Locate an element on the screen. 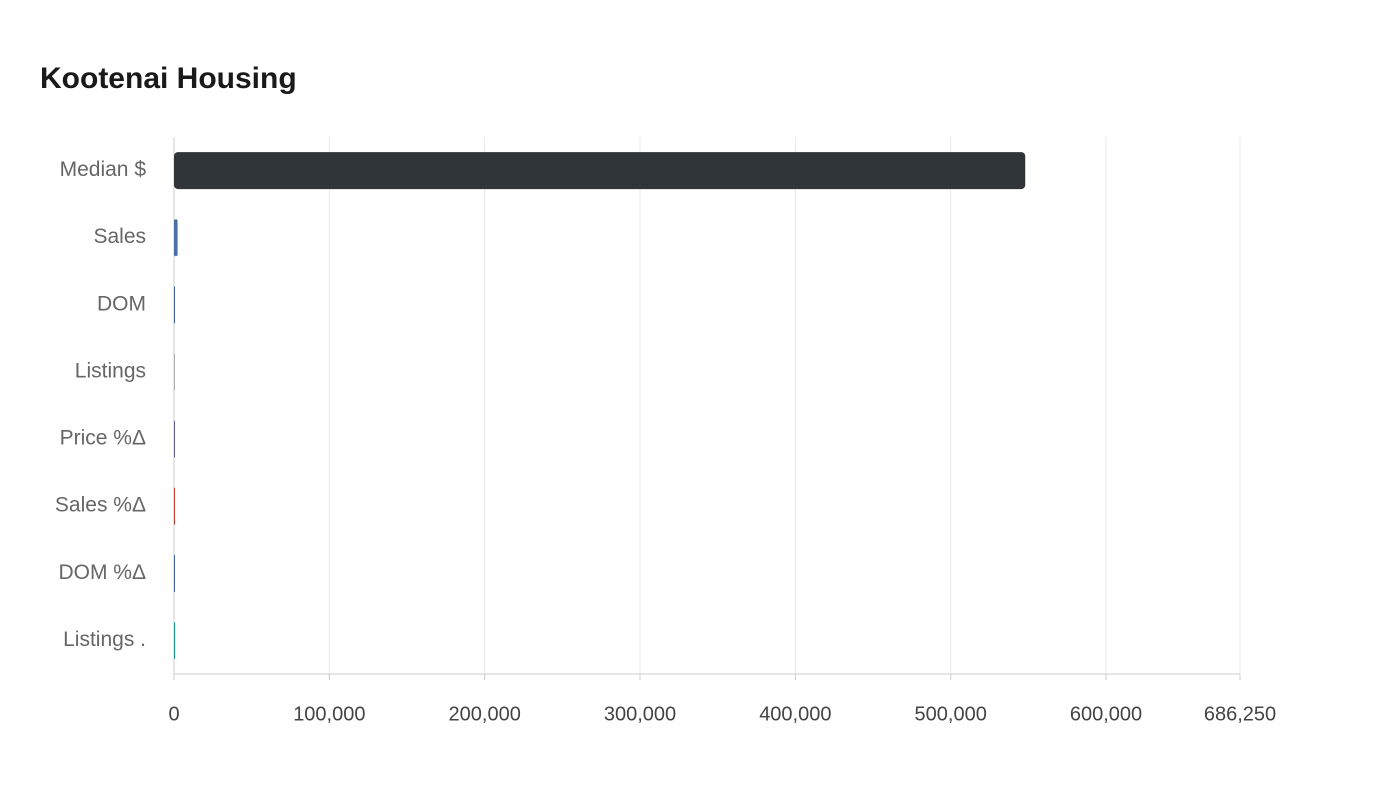  x-tick-label: 300,000 is located at coordinates (640, 714).